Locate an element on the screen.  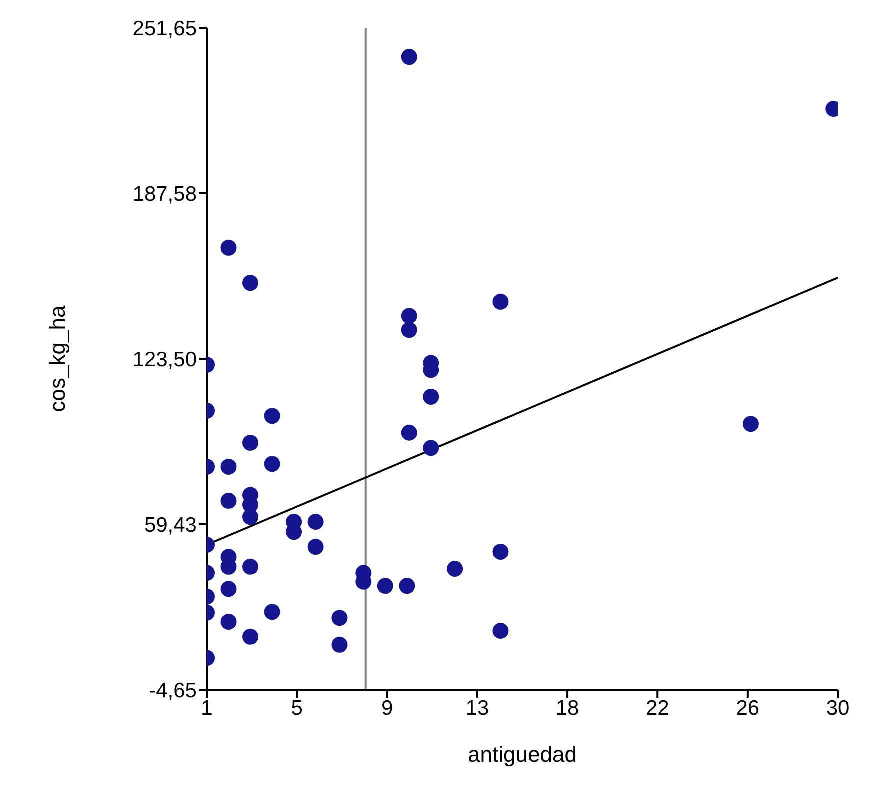
x-tick-label: 13 is located at coordinates (478, 708).